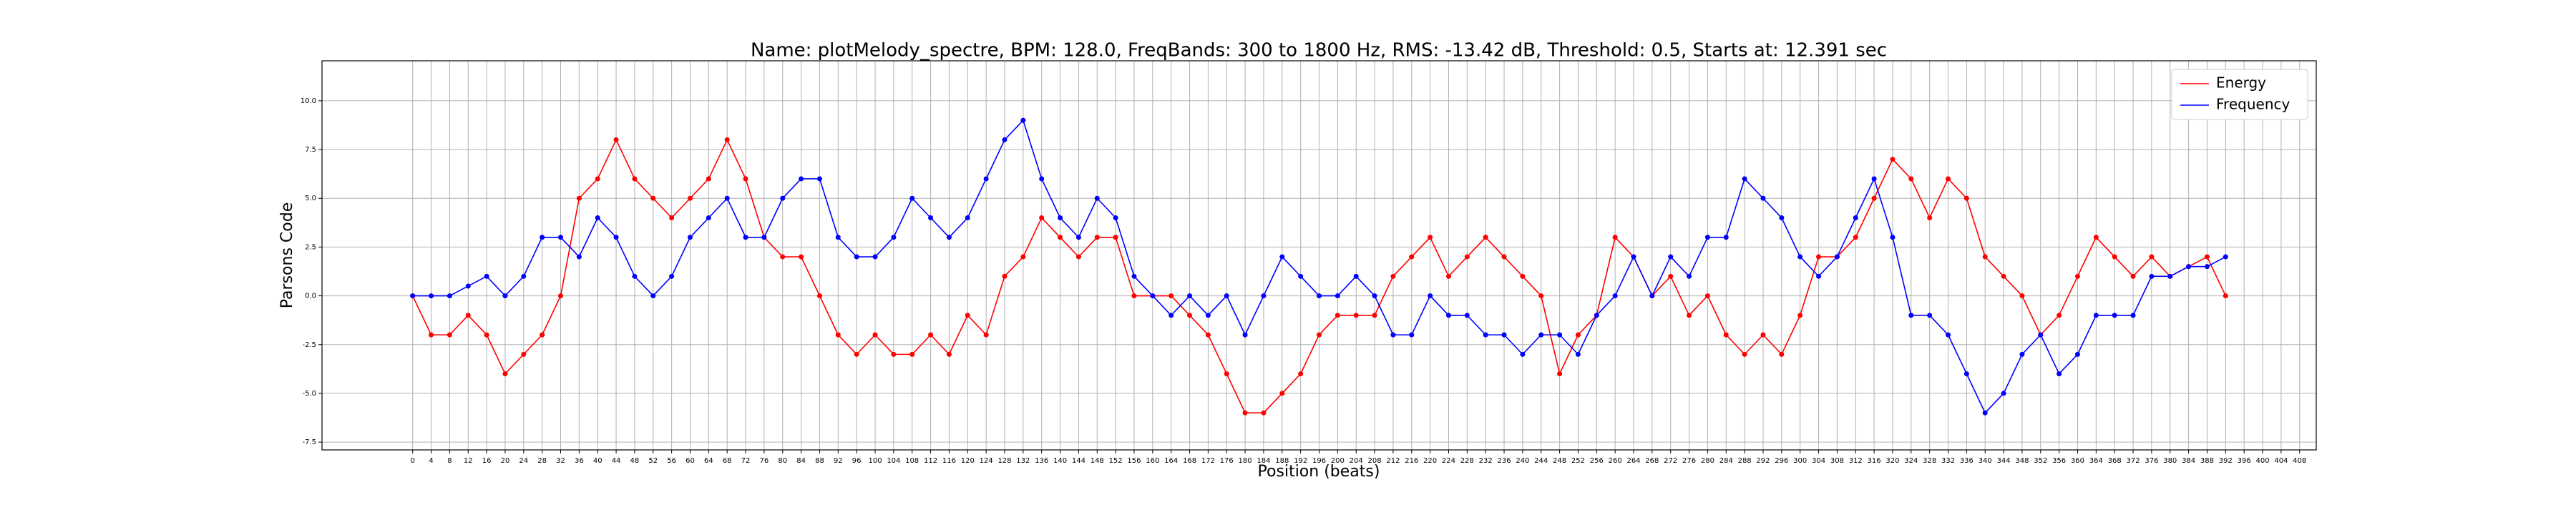 This screenshot has height=515, width=2576. Describe the element at coordinates (616, 461) in the screenshot. I see `x-tick-label: 44` at that location.